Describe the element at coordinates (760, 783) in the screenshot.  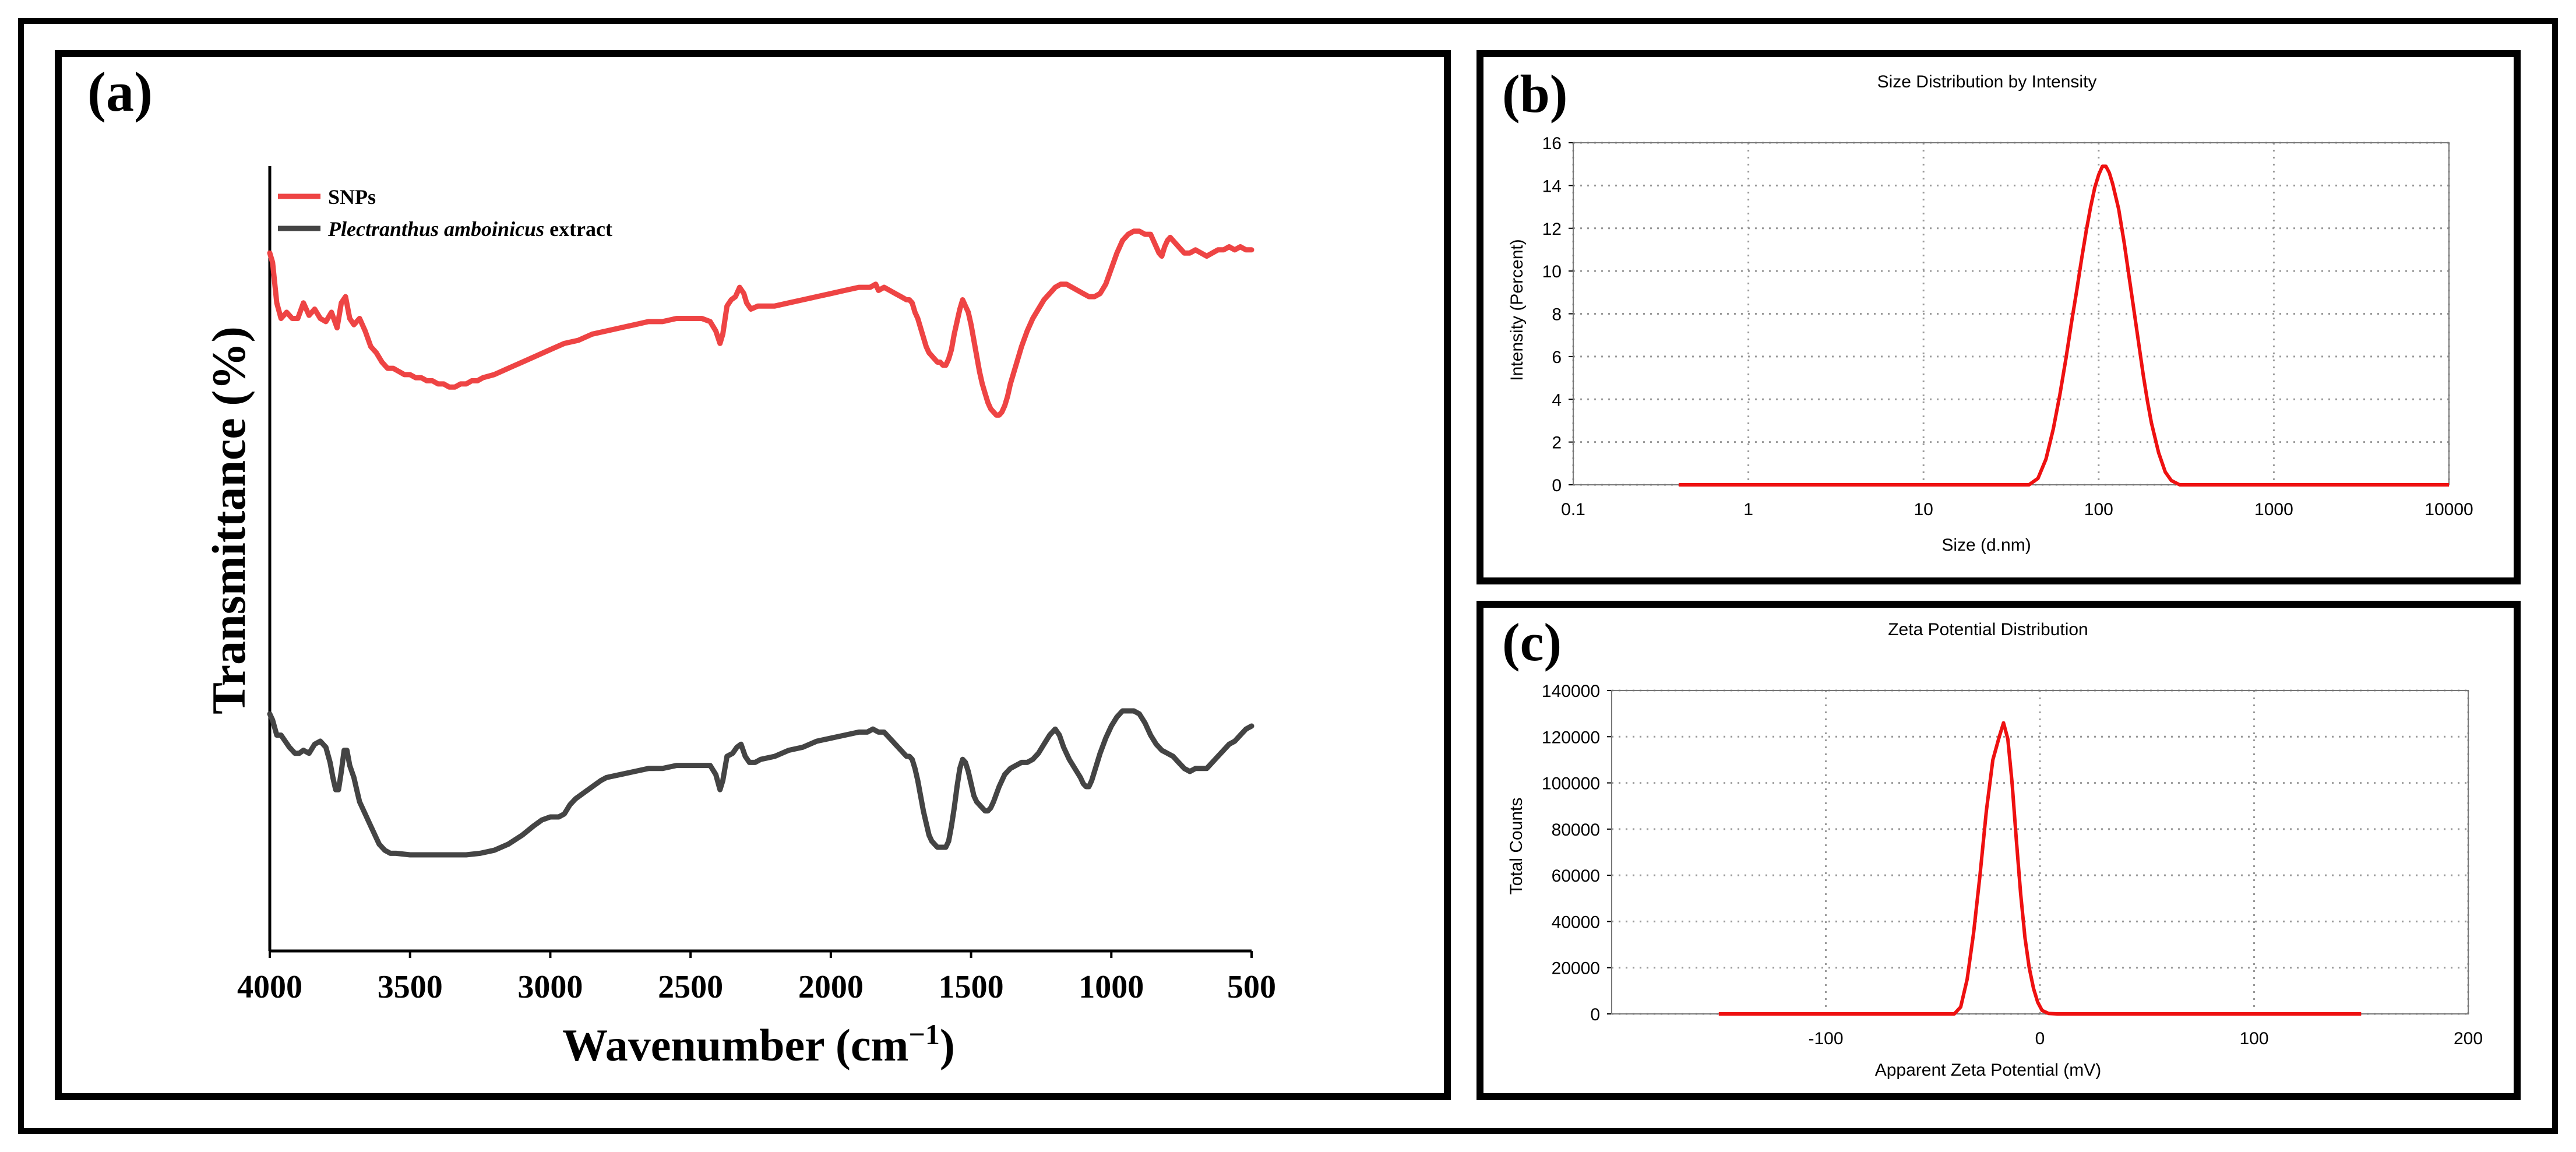
I see `panel-a-series-extract-line` at that location.